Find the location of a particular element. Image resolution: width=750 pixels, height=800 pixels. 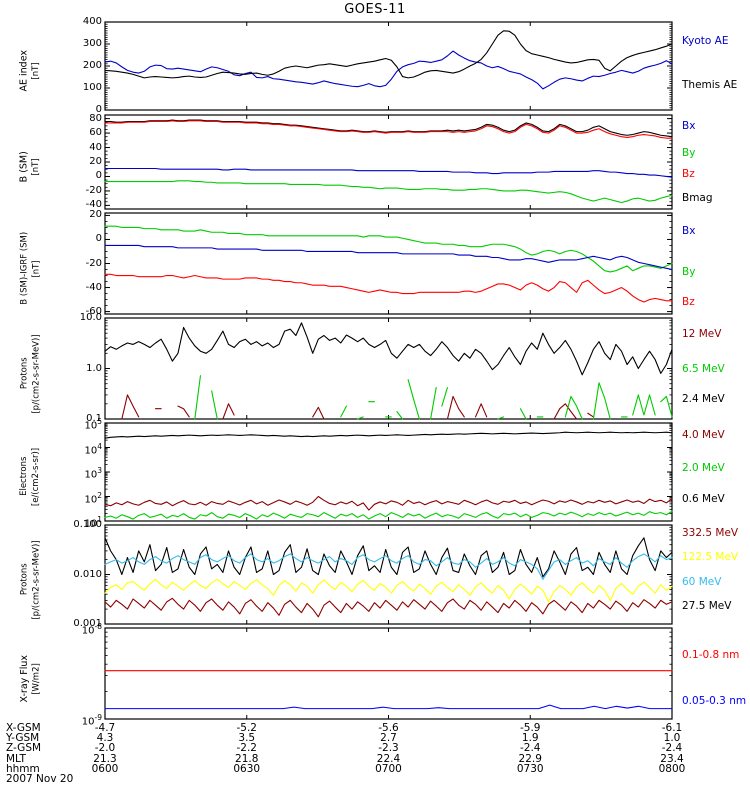

series-b-sm-igrf-by is located at coordinates (388, 249).